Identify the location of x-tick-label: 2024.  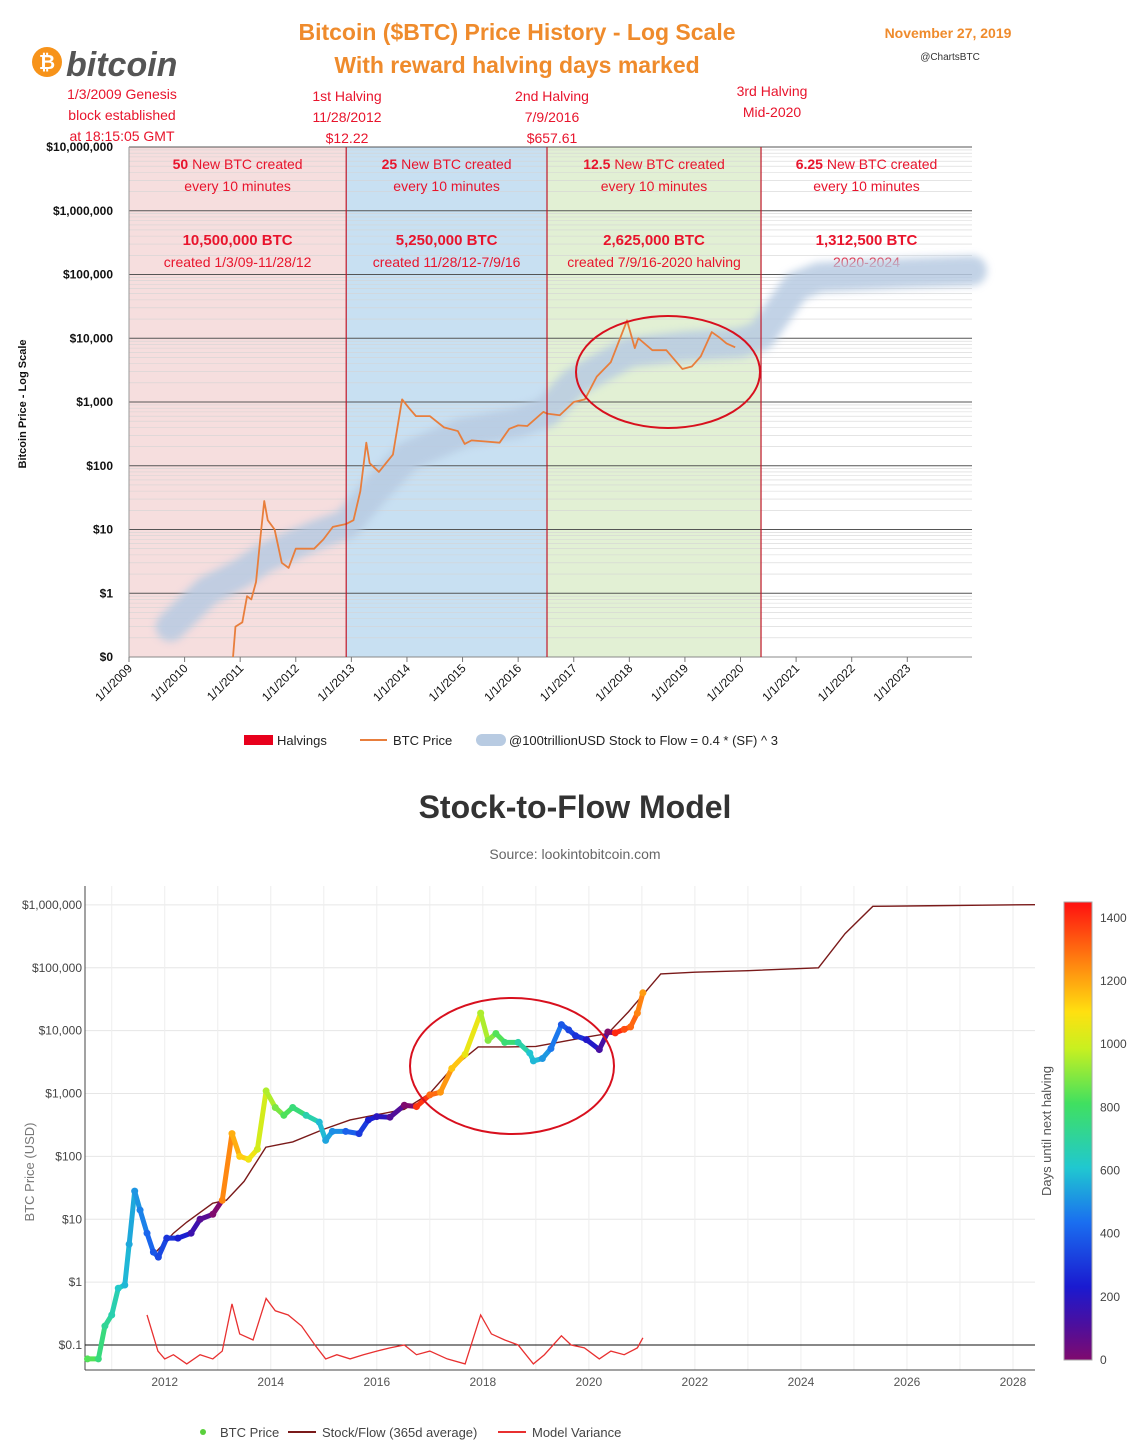
(801, 1382).